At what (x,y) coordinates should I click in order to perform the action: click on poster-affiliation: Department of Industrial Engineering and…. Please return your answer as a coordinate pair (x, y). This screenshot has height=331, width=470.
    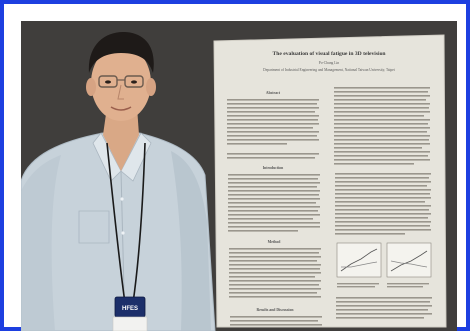
    Looking at the image, I should click on (329, 70).